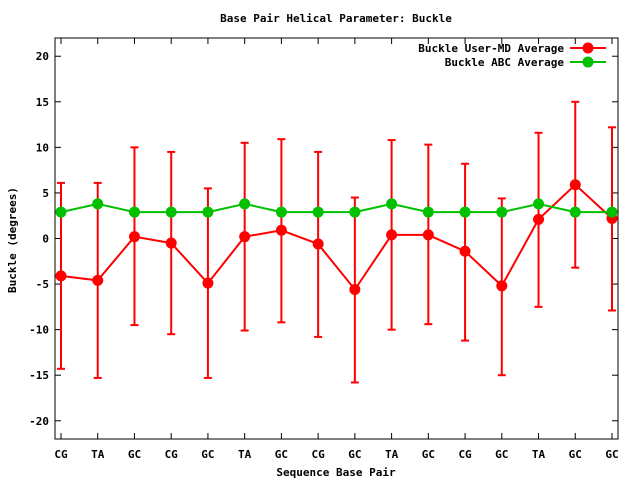  What do you see at coordinates (491, 48) in the screenshot?
I see `legend-label: Buckle User-MD Average` at bounding box center [491, 48].